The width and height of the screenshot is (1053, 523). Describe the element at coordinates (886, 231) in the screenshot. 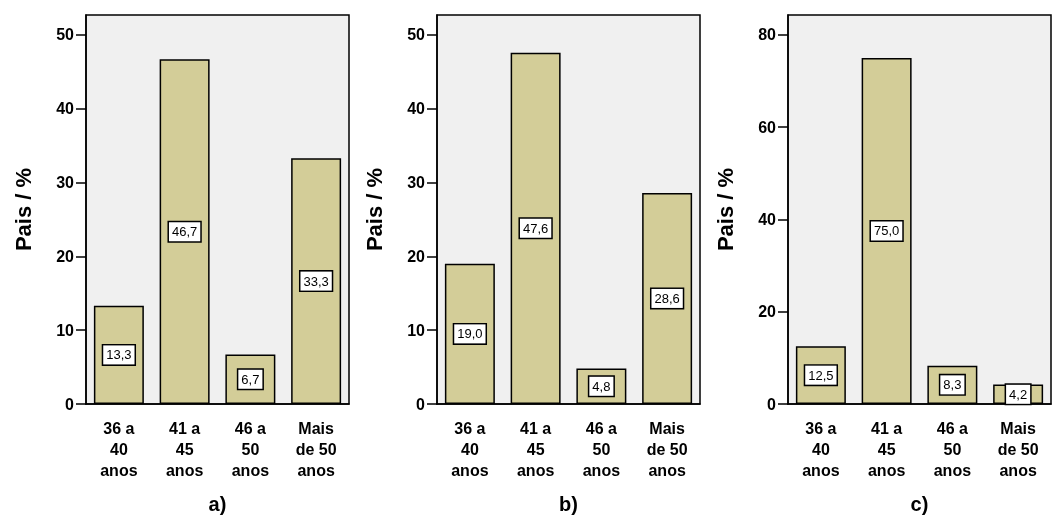

I see `data-label: 75,0` at that location.